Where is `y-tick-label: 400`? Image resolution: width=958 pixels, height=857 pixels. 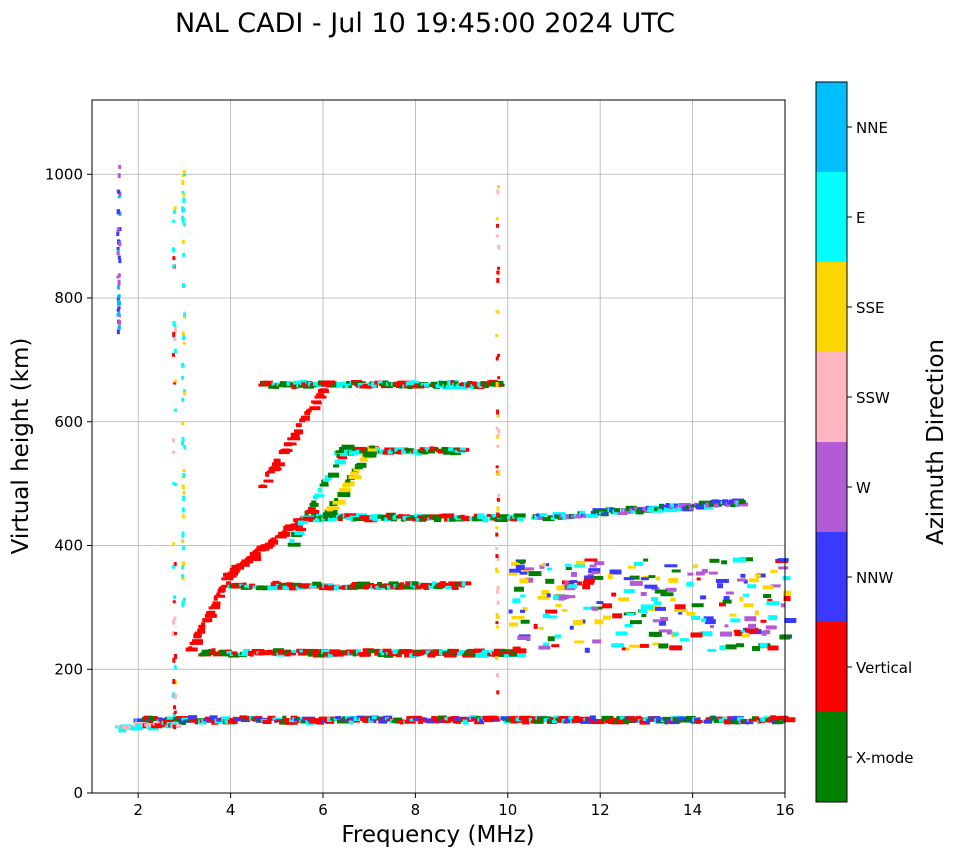
y-tick-label: 400 is located at coordinates (68, 546).